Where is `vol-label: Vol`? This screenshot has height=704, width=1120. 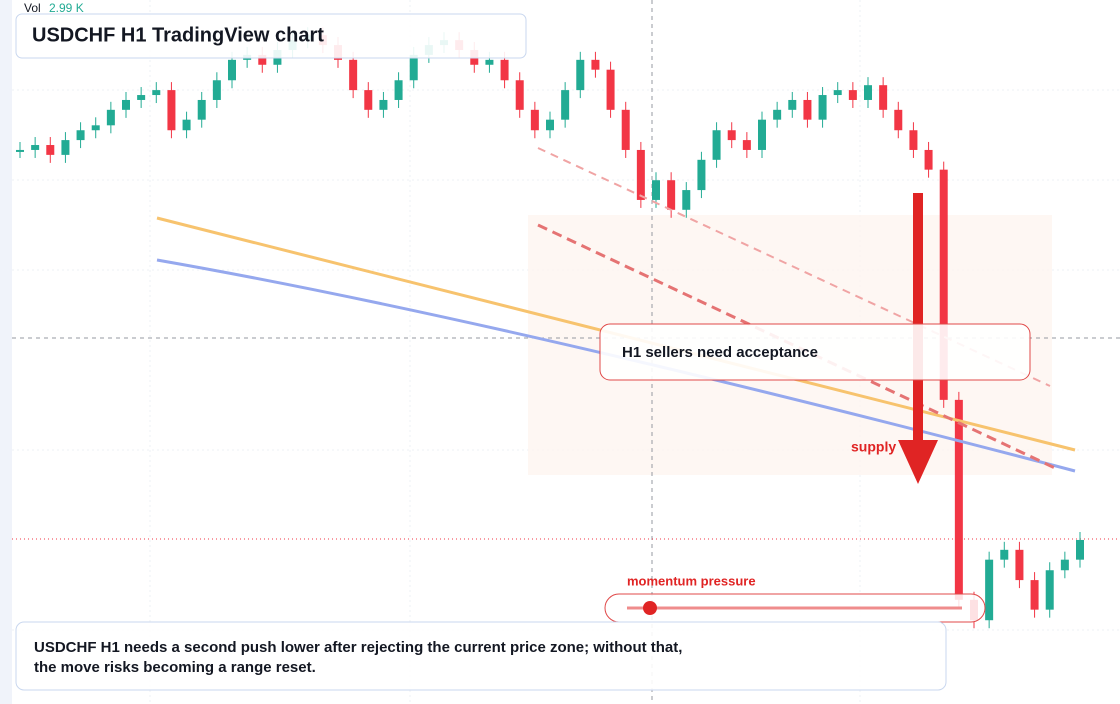
vol-label: Vol is located at coordinates (32, 8).